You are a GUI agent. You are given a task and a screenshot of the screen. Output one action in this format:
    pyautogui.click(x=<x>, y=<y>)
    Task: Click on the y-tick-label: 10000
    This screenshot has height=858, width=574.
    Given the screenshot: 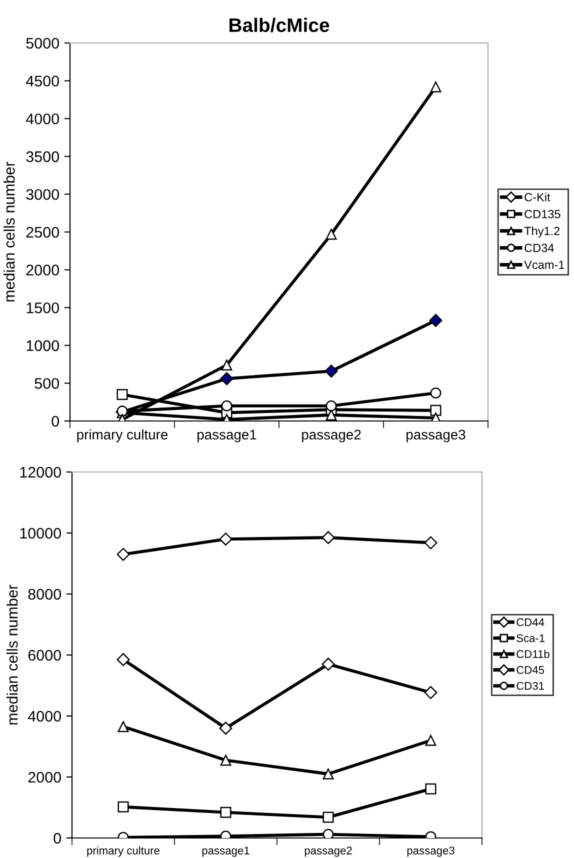 What is the action you would take?
    pyautogui.click(x=40, y=533)
    